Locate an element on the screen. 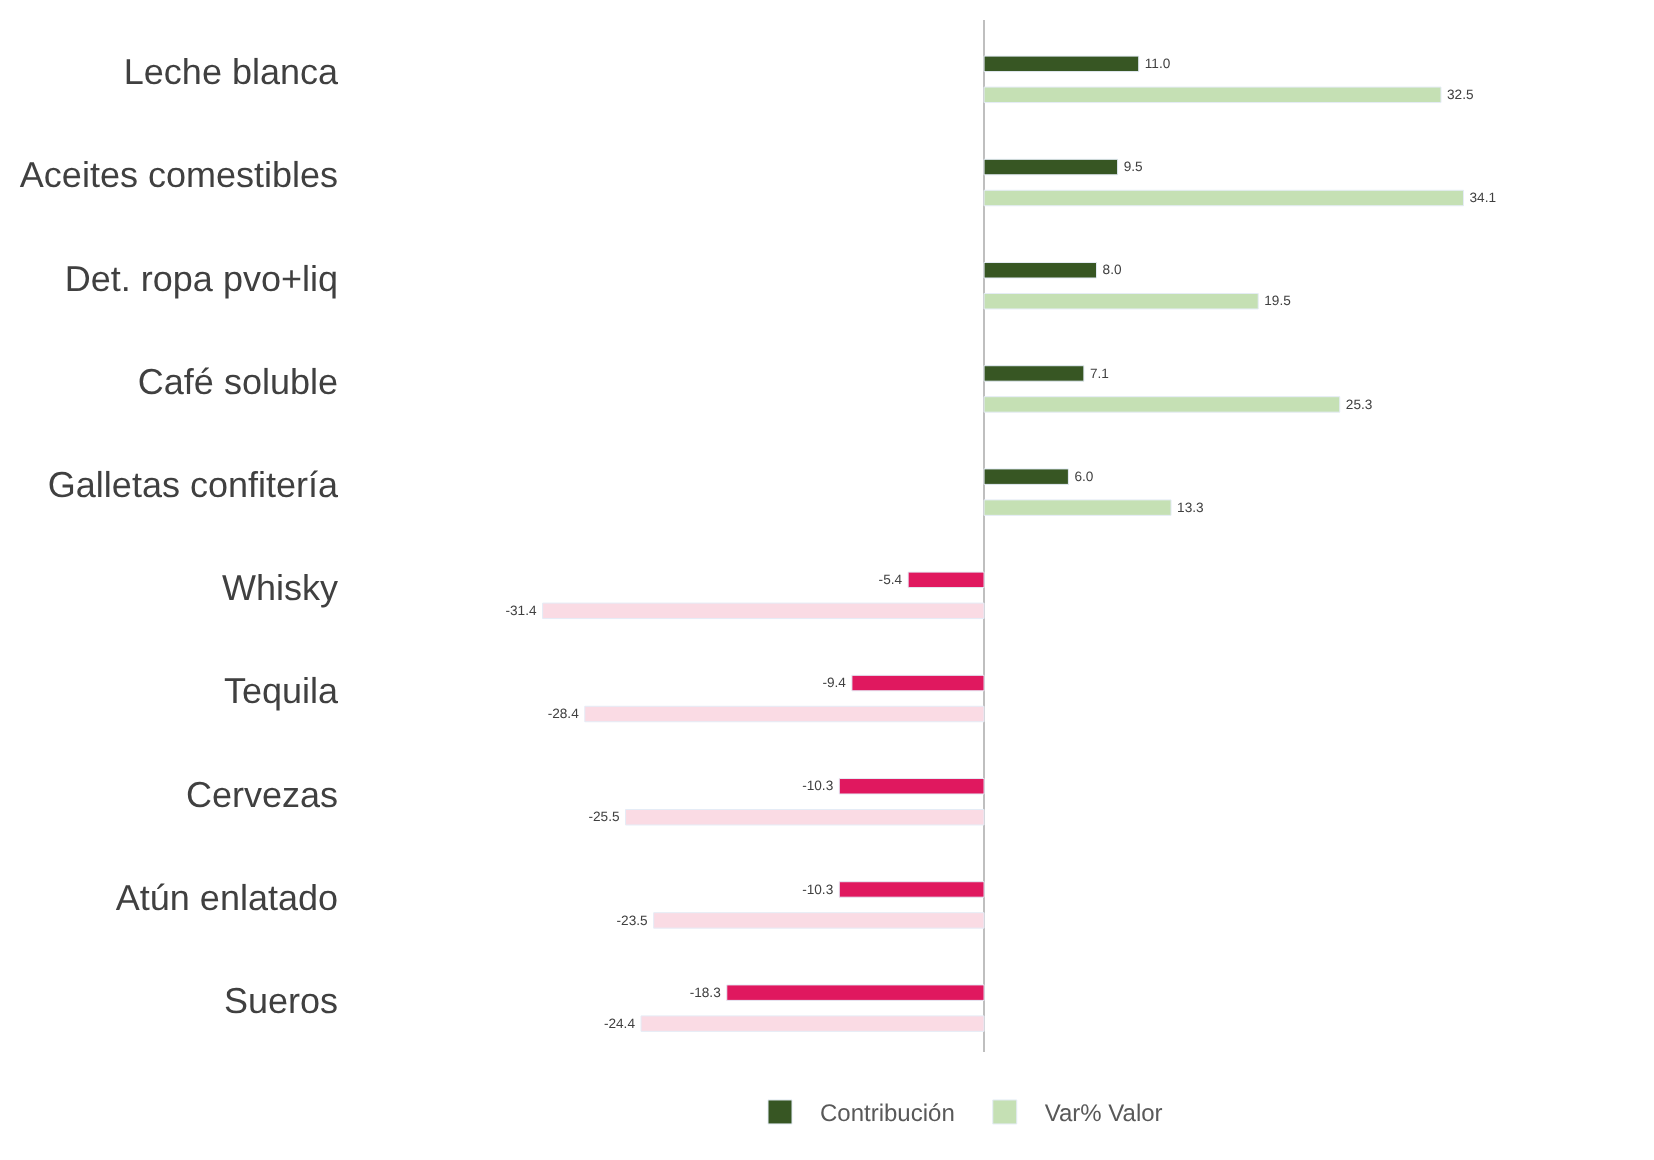 This screenshot has height=1160, width=1654. y-tick-label: Aceites comestibles is located at coordinates (178, 175).